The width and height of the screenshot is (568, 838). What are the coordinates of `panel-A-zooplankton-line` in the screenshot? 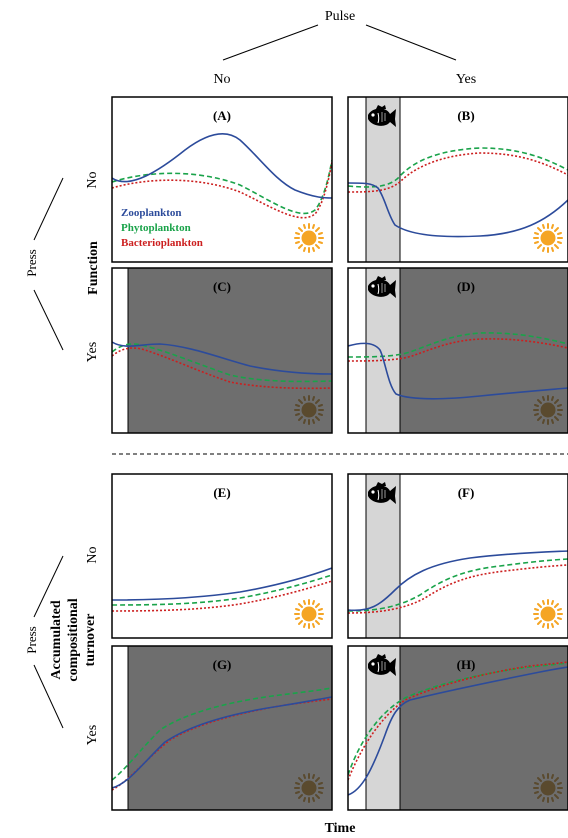 It's located at (222, 166).